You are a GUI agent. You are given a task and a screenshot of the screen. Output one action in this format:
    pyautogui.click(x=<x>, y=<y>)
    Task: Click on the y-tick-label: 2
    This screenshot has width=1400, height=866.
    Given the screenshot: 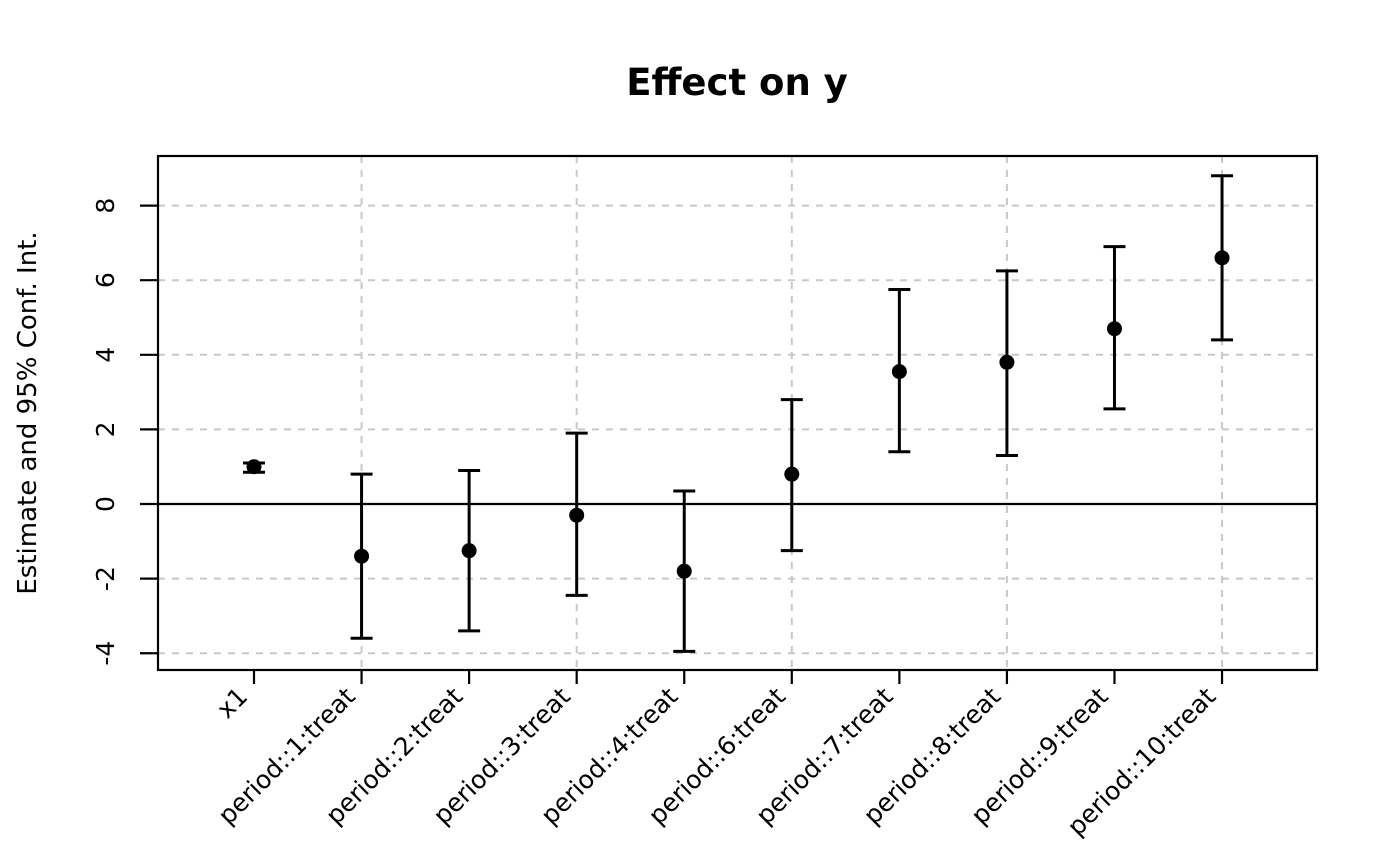 What is the action you would take?
    pyautogui.click(x=105, y=429)
    